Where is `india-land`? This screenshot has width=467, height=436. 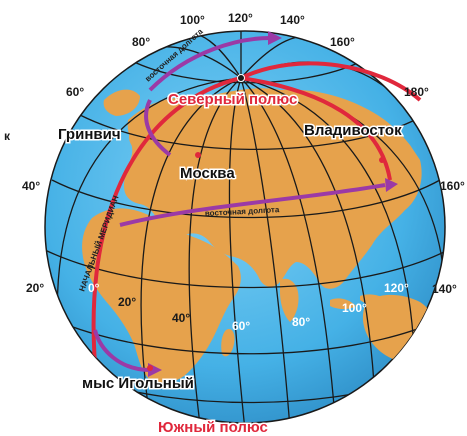
india-land is located at coordinates (289, 300).